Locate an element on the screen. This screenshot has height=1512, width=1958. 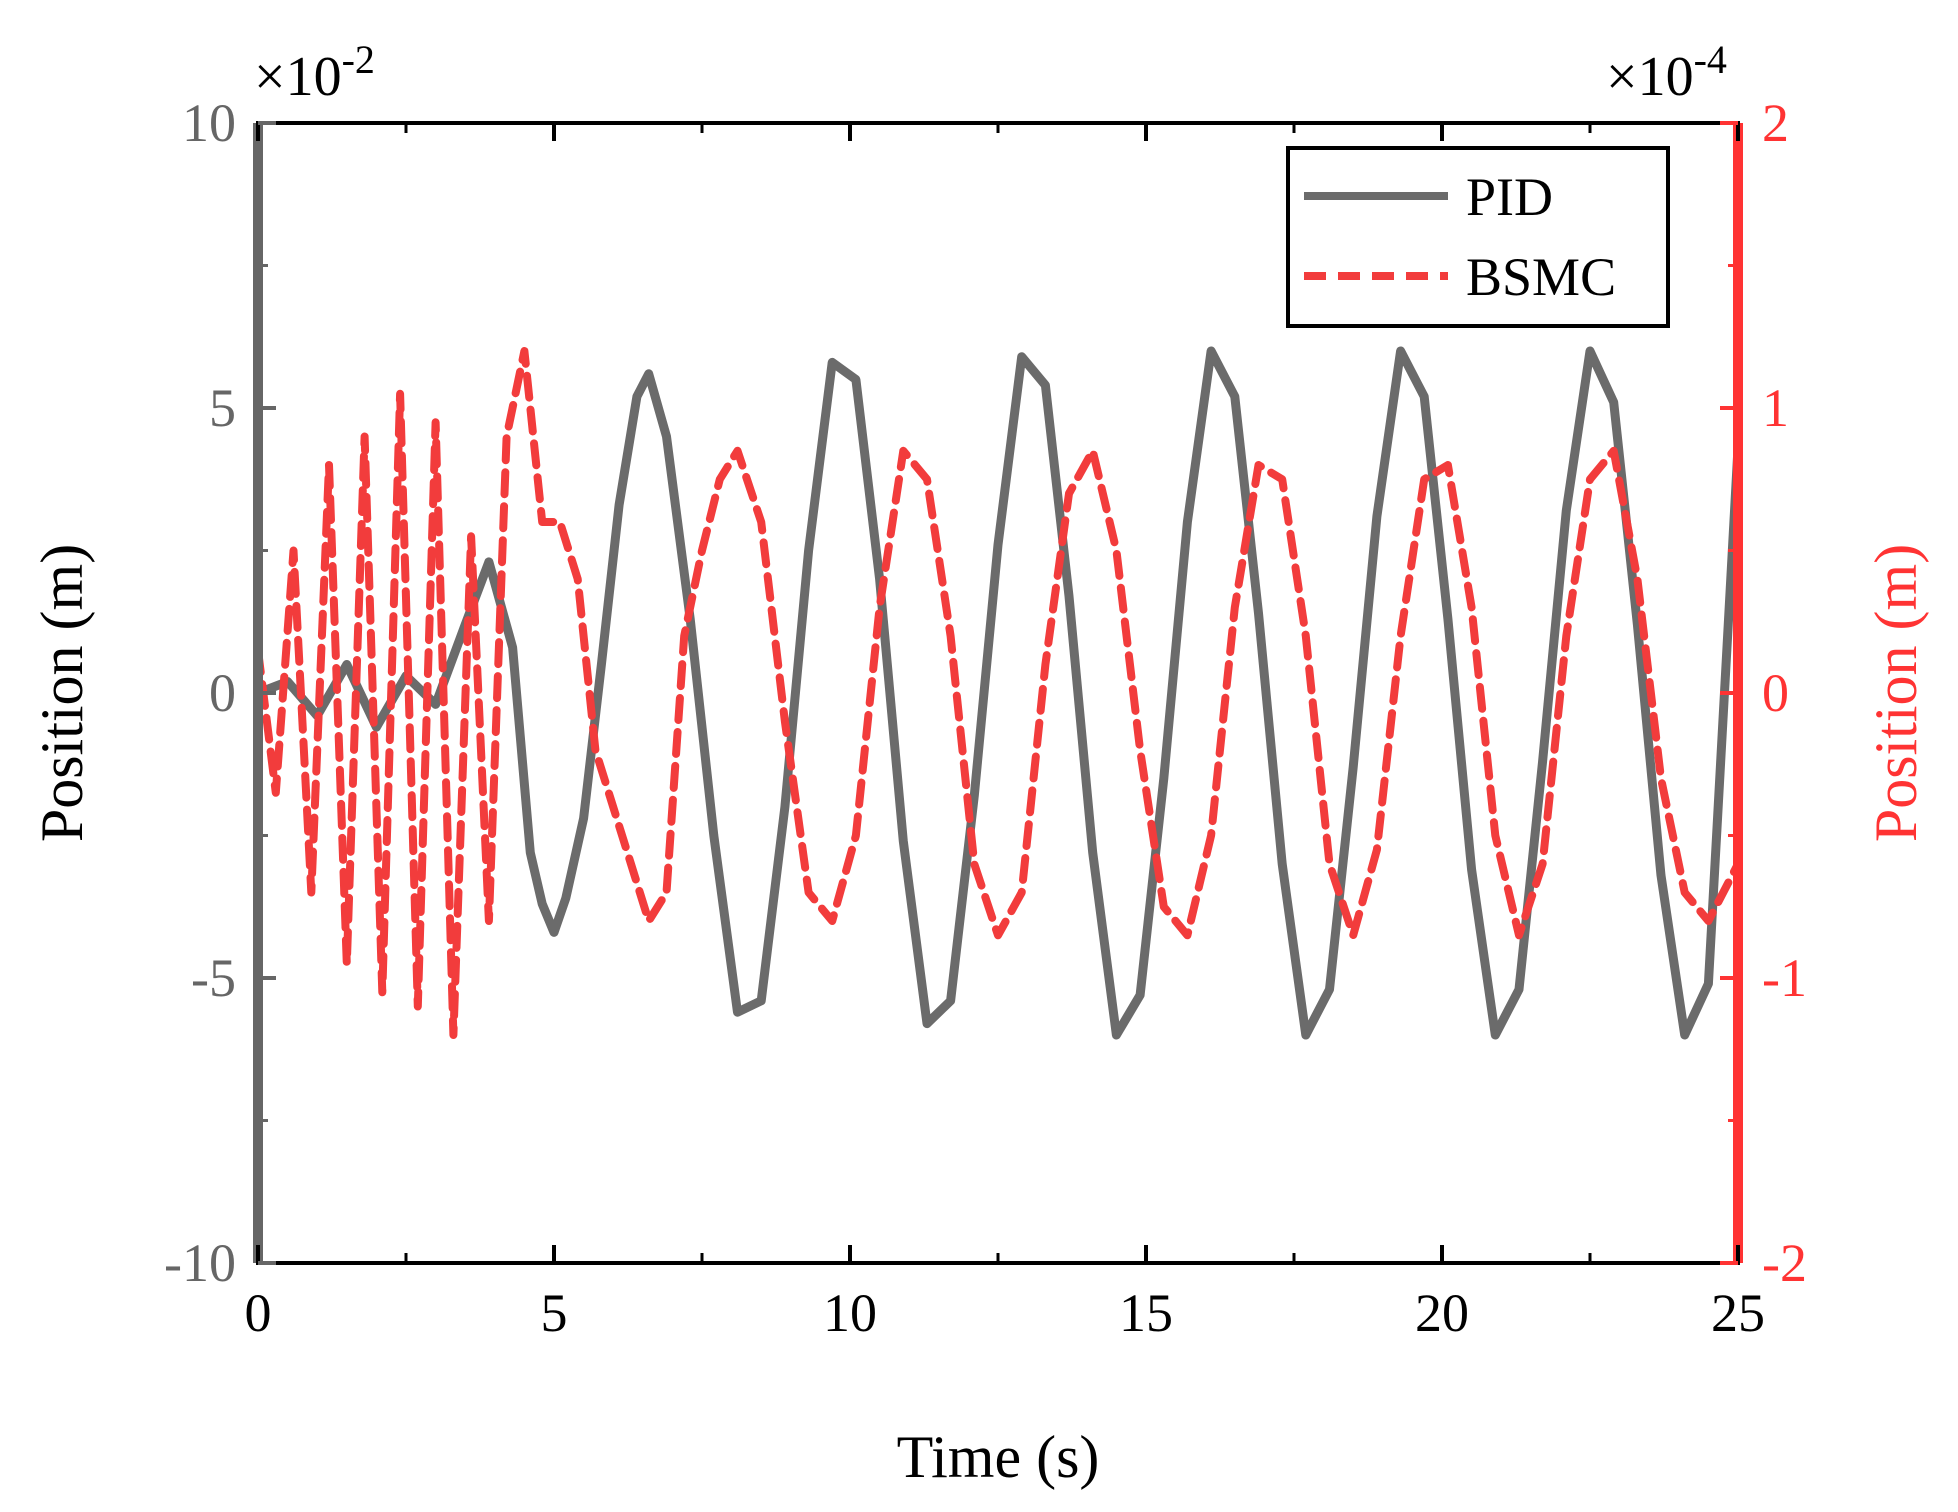
y-left-tick-label: -5 is located at coordinates (213, 978).